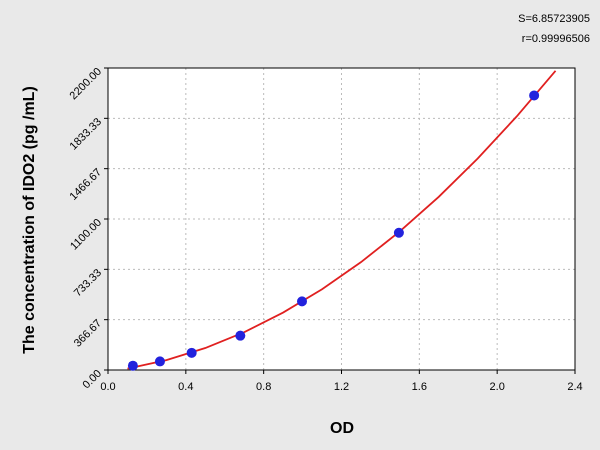 This screenshot has width=600, height=450. What do you see at coordinates (88, 283) in the screenshot?
I see `y-tick-label: 733.33` at bounding box center [88, 283].